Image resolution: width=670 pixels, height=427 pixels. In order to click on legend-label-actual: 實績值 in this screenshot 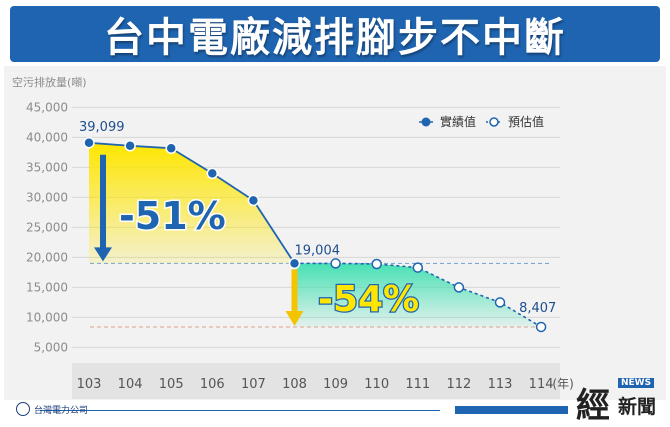, I will do `click(458, 121)`.